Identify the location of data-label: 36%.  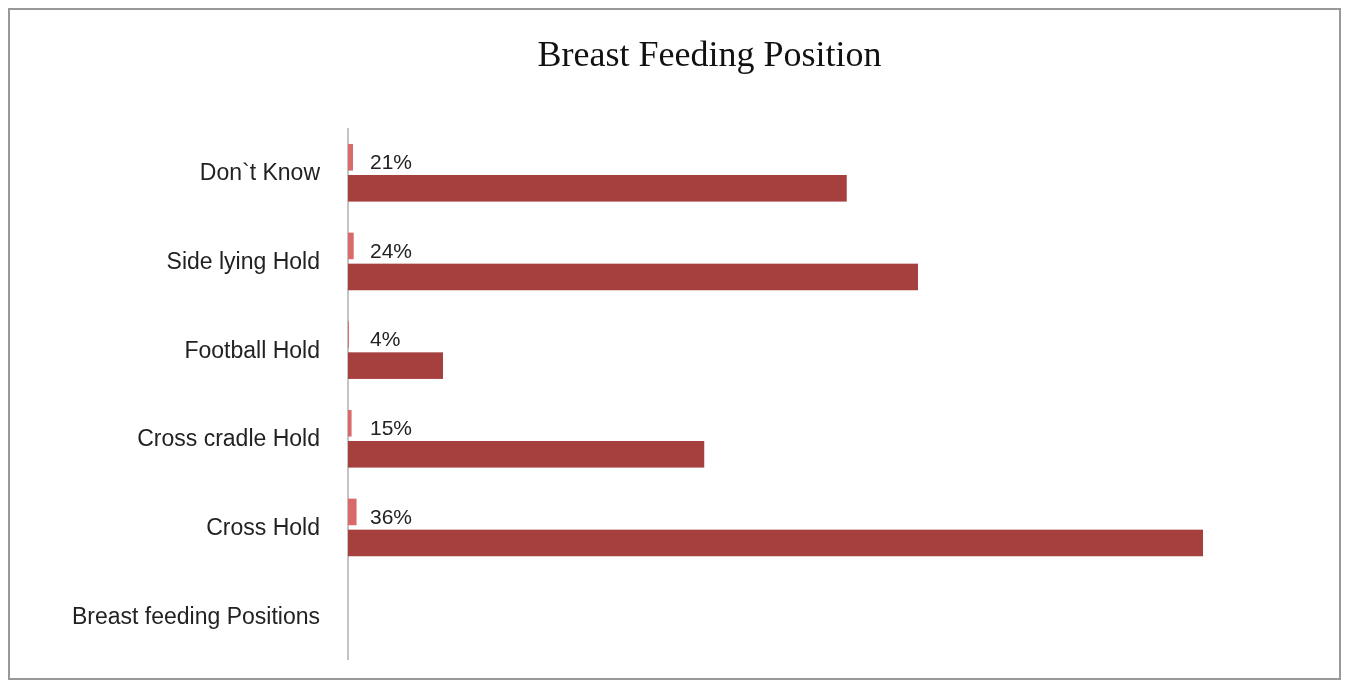
(391, 516).